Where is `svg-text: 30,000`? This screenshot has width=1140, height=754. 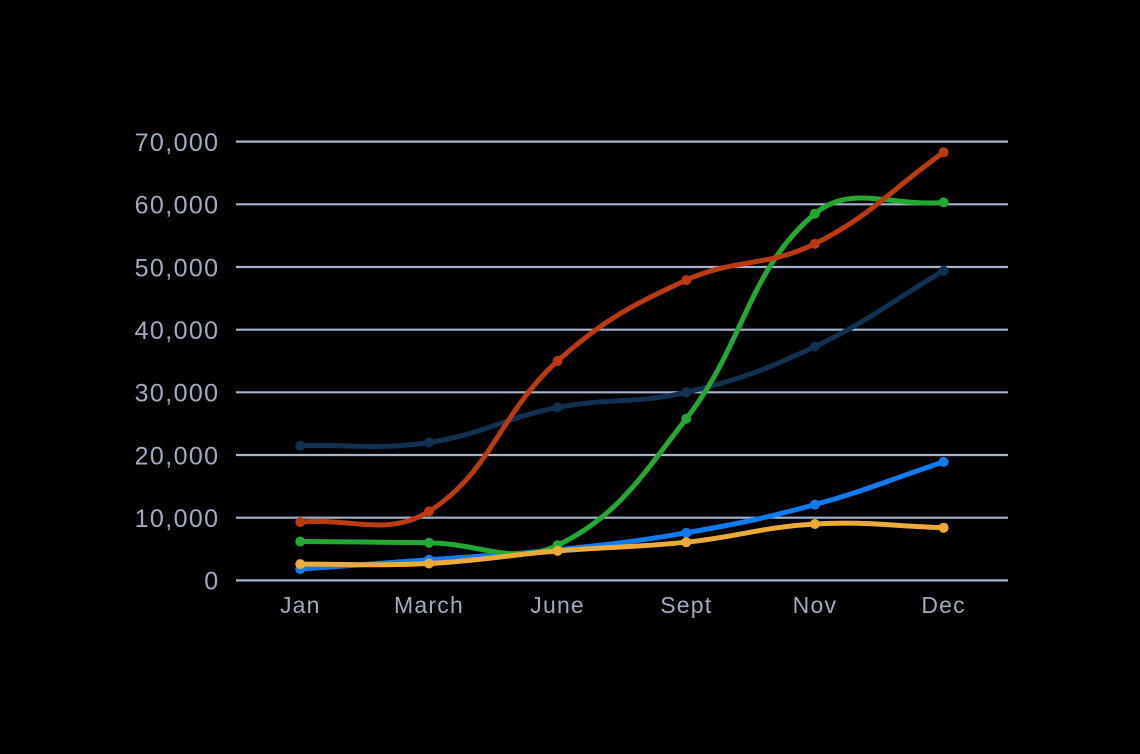
svg-text: 30,000 is located at coordinates (177, 394).